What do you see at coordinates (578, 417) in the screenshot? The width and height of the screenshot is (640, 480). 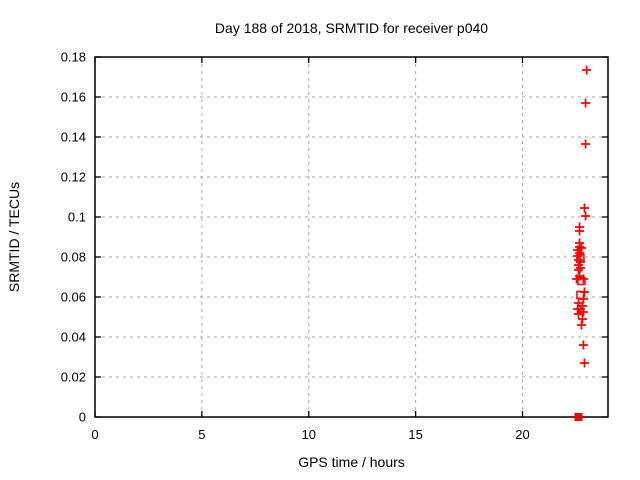 I see `data-point-square-filled` at bounding box center [578, 417].